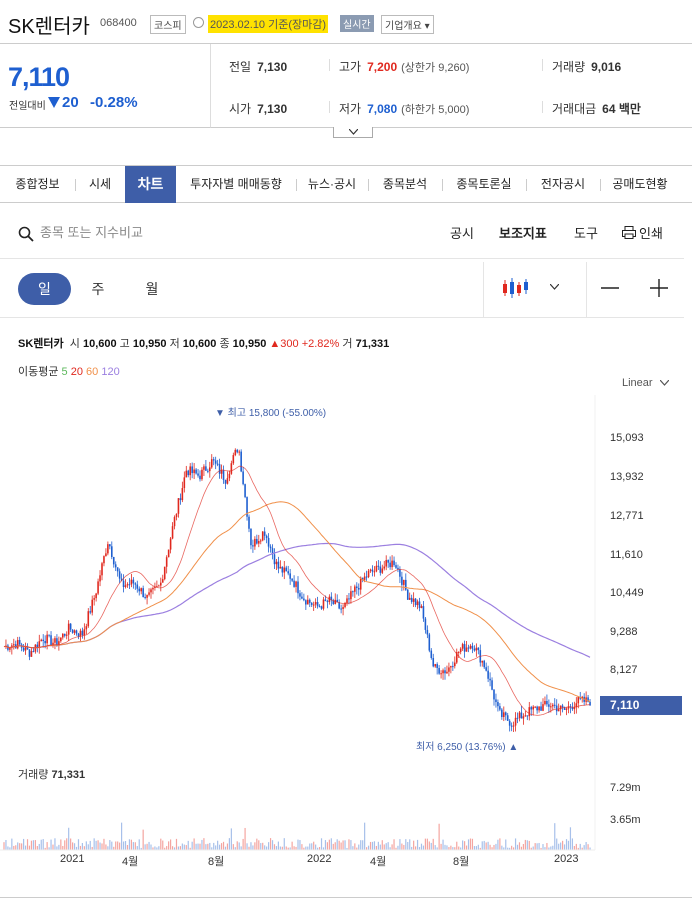 The height and width of the screenshot is (902, 692). I want to click on candlestick-type-icon, so click(515, 288).